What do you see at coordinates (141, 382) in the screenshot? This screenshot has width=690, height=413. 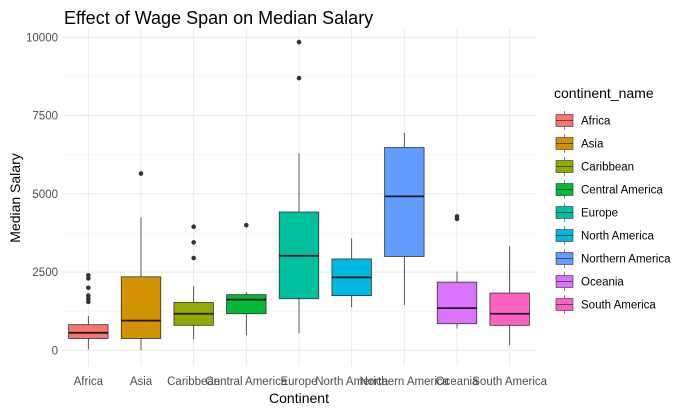 I see `x-tick-label: Asia` at bounding box center [141, 382].